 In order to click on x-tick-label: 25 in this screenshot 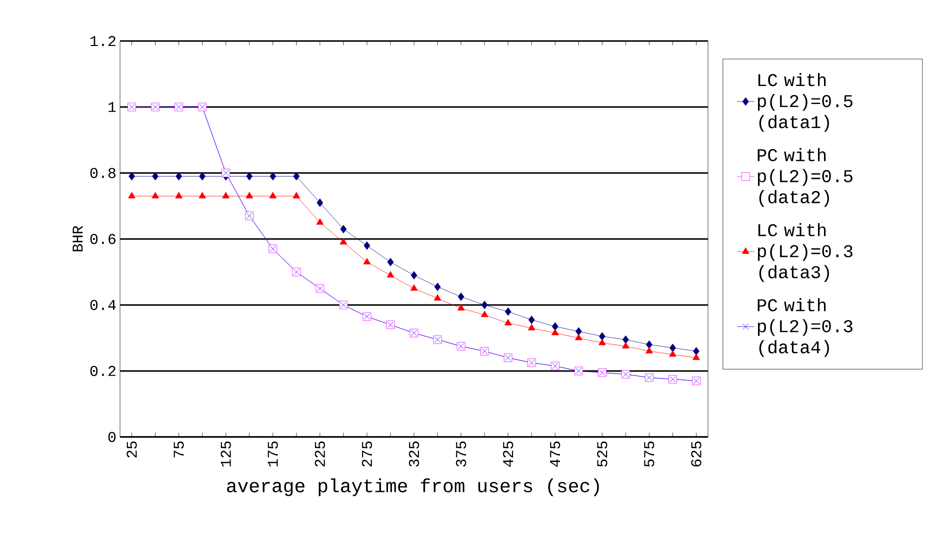, I will do `click(131, 449)`.